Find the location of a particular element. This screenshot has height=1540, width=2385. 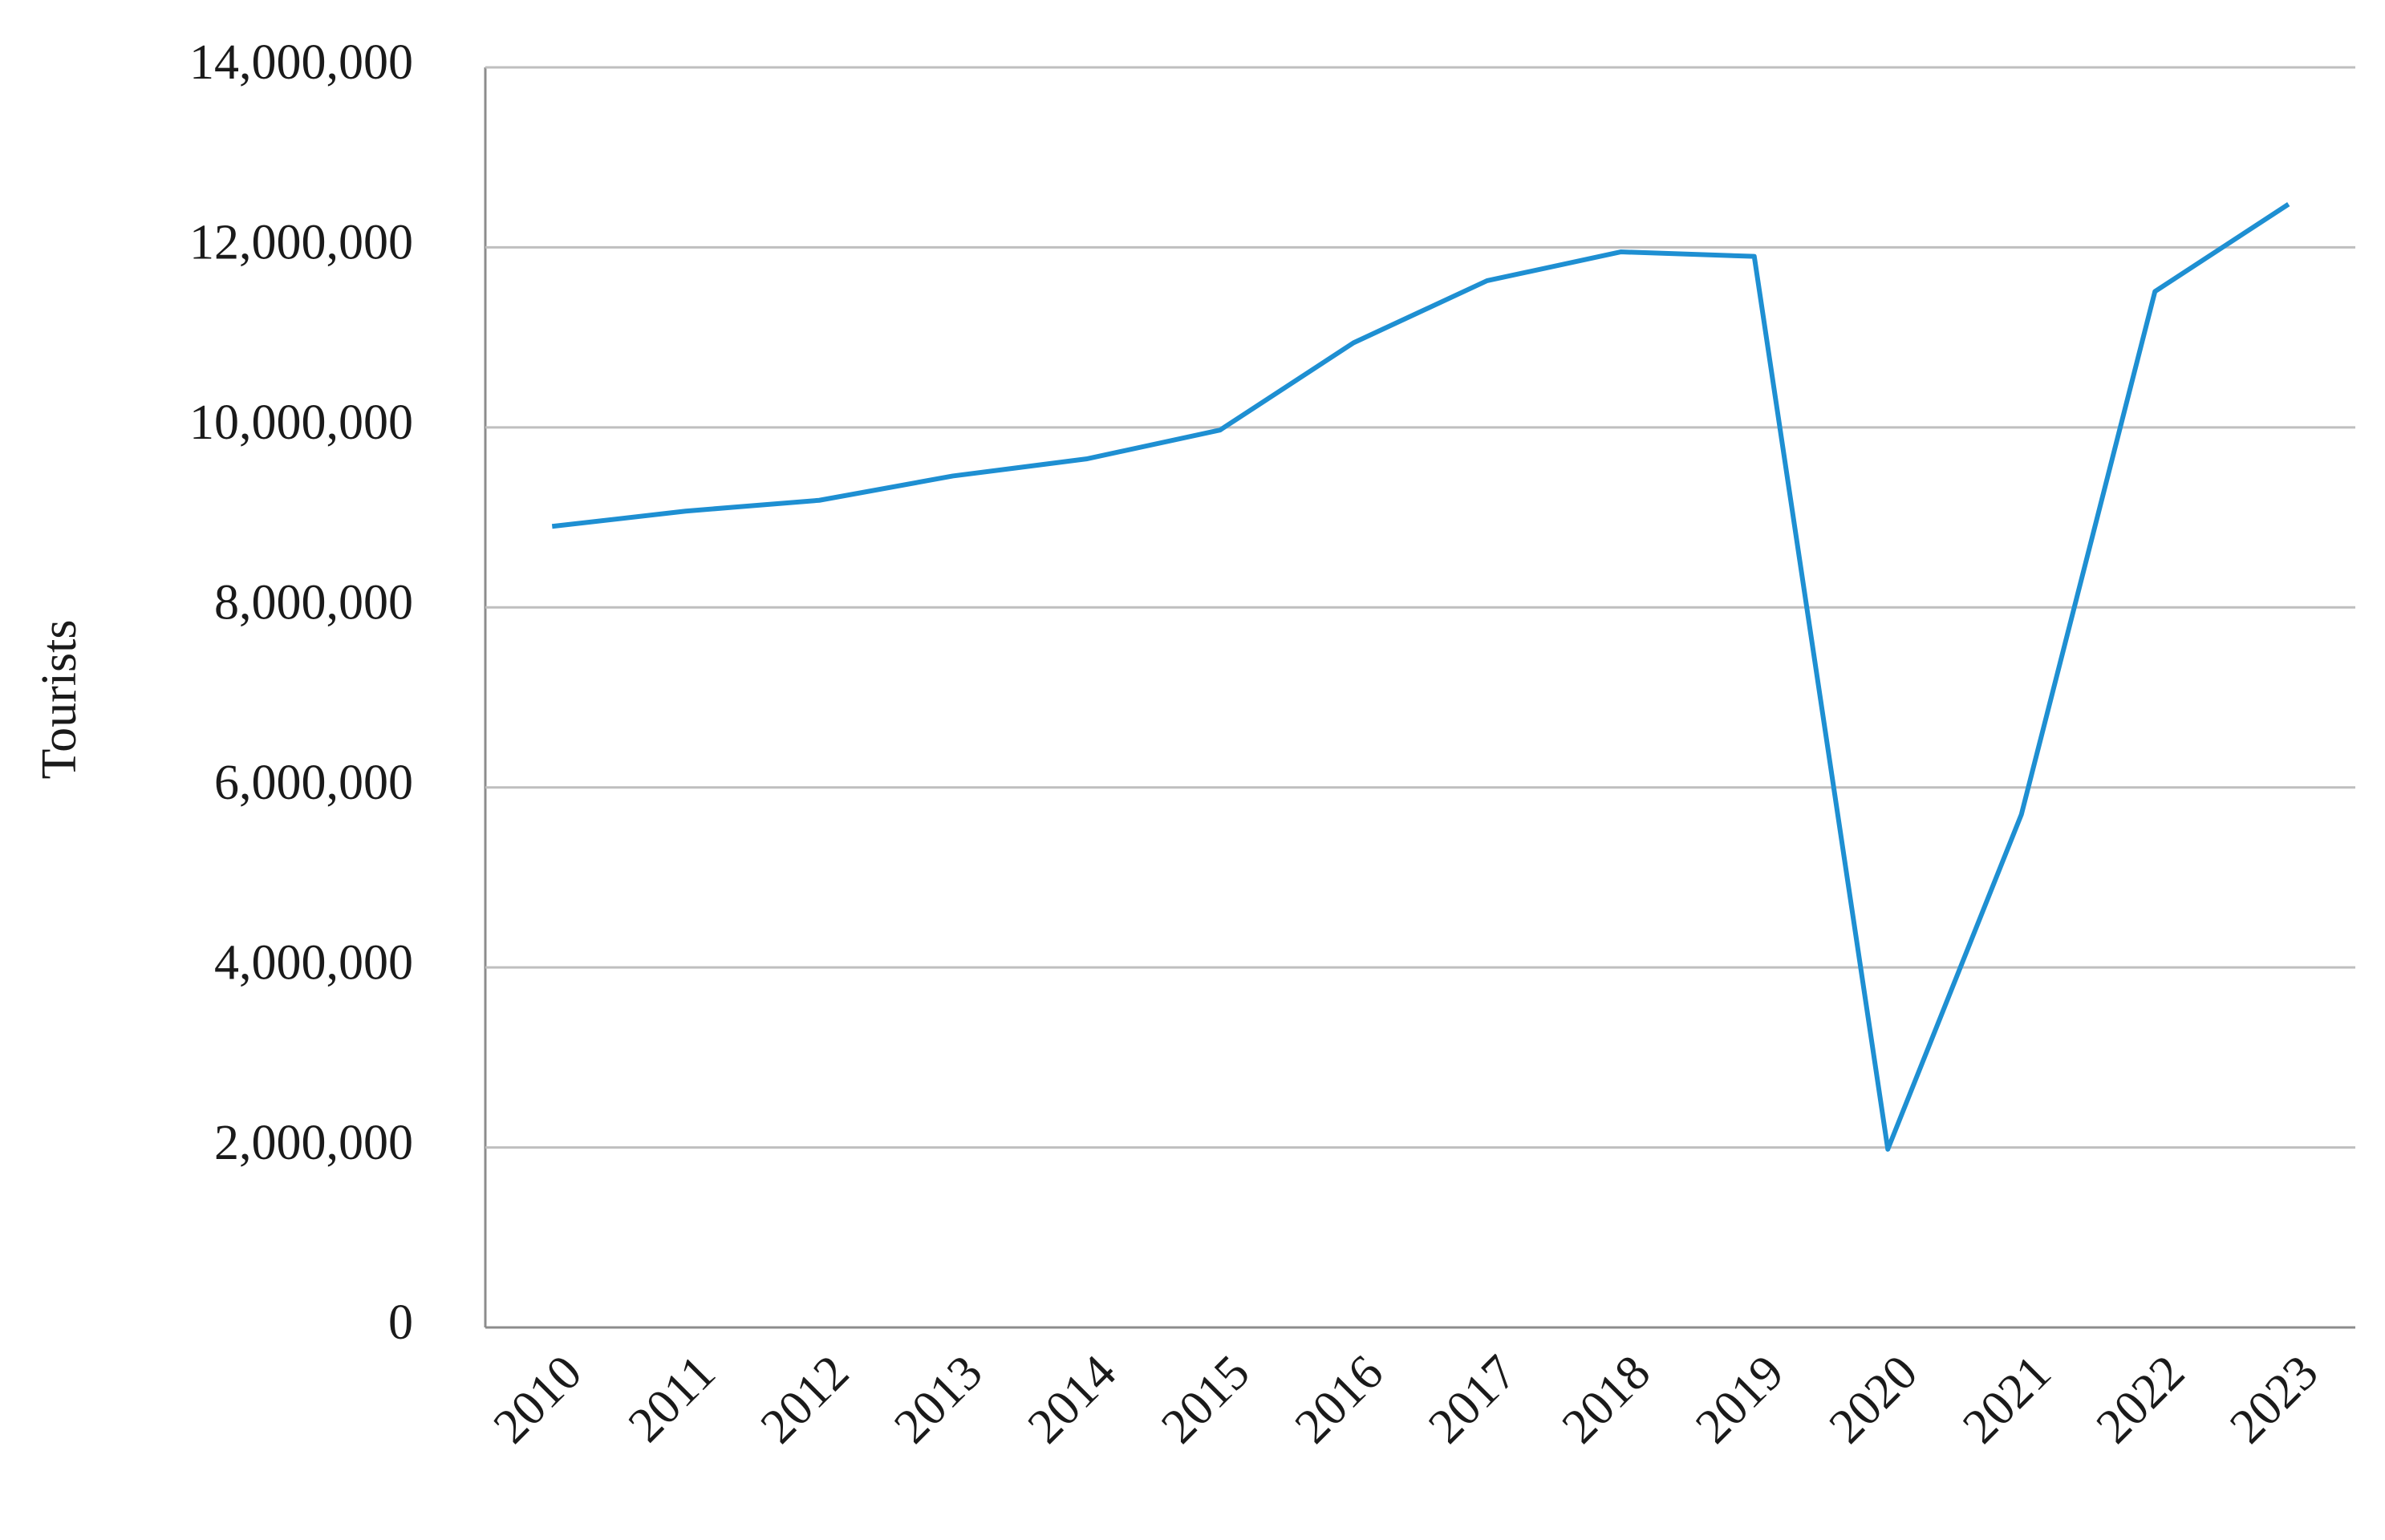

x-tick-label: 2017 is located at coordinates (1472, 1399).